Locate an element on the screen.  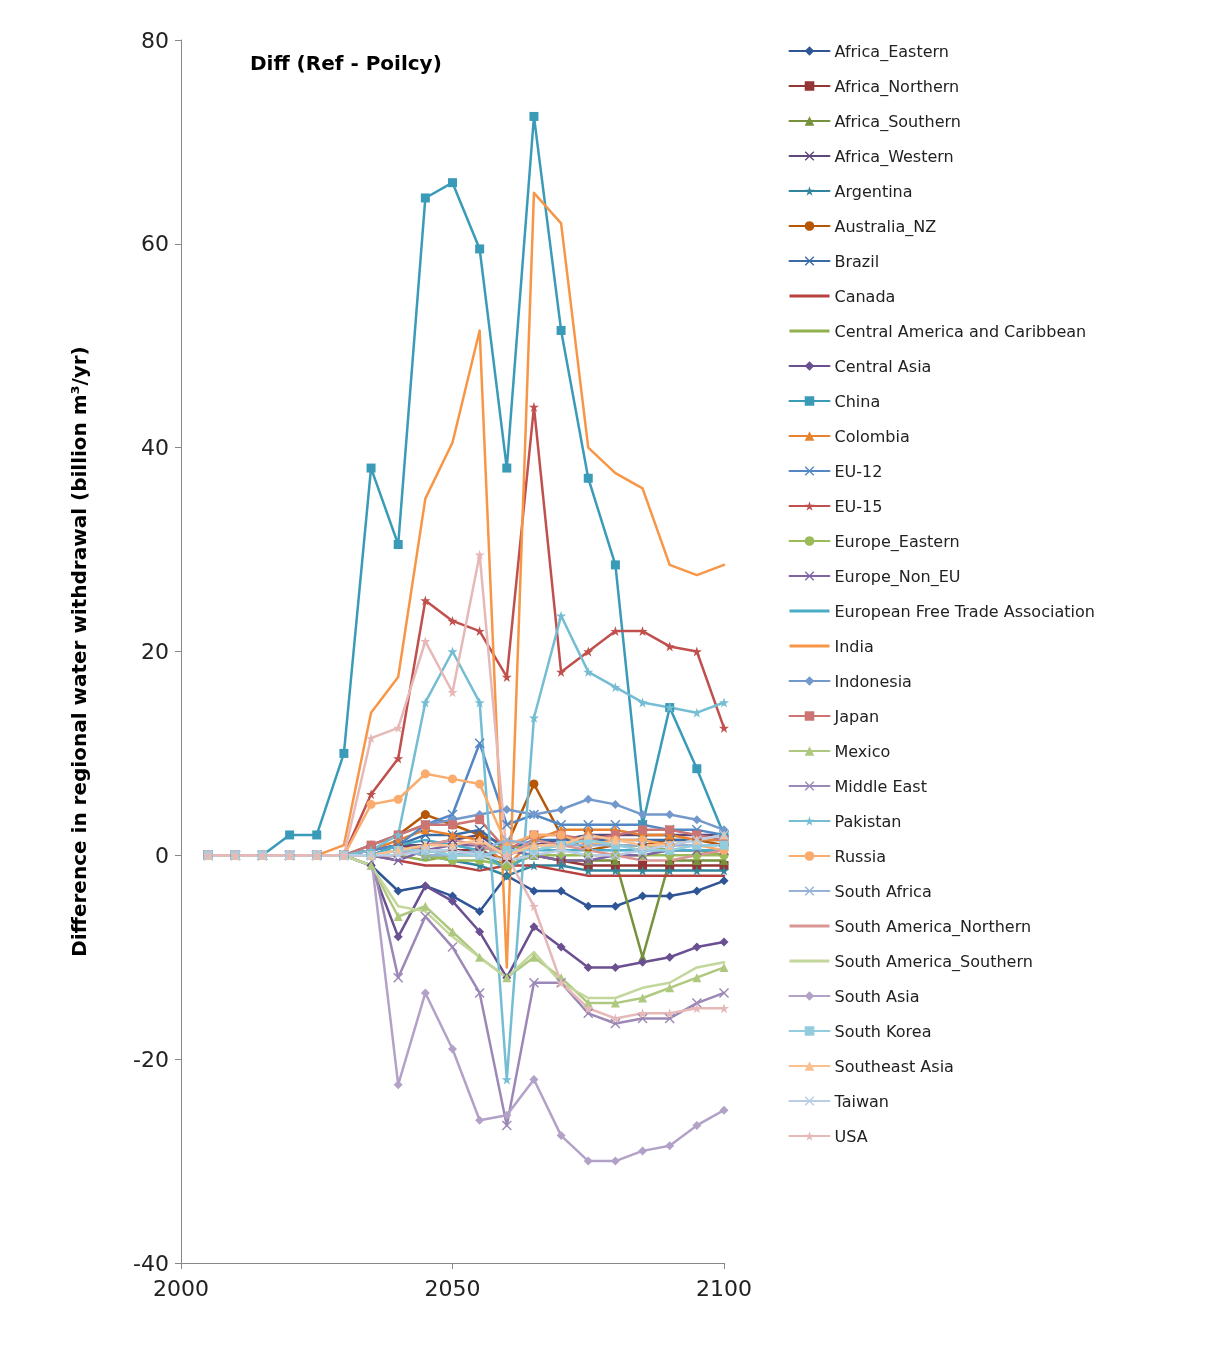
legend-label: South Asia is located at coordinates (877, 996).